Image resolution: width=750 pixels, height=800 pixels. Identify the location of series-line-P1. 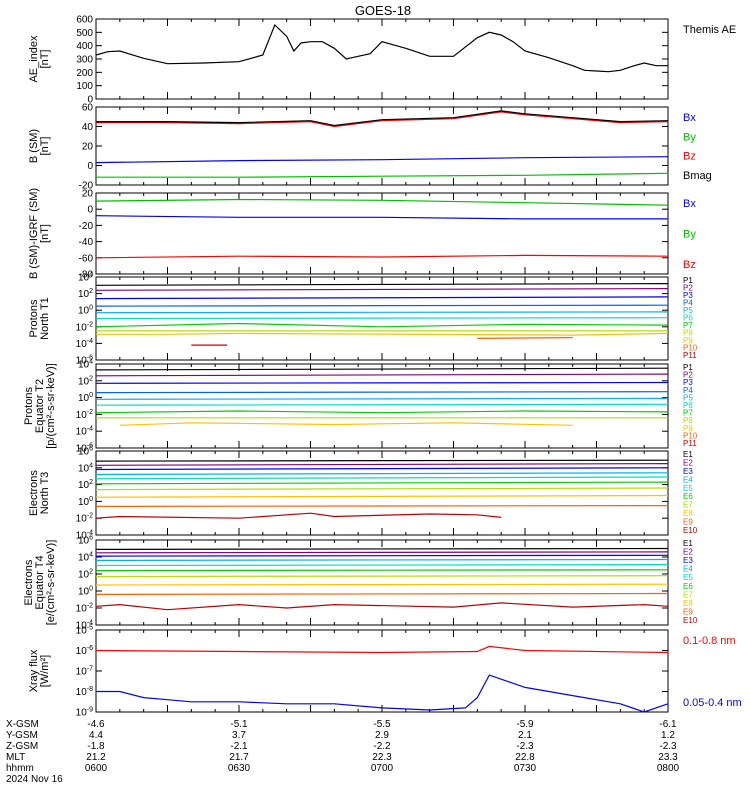
(382, 369).